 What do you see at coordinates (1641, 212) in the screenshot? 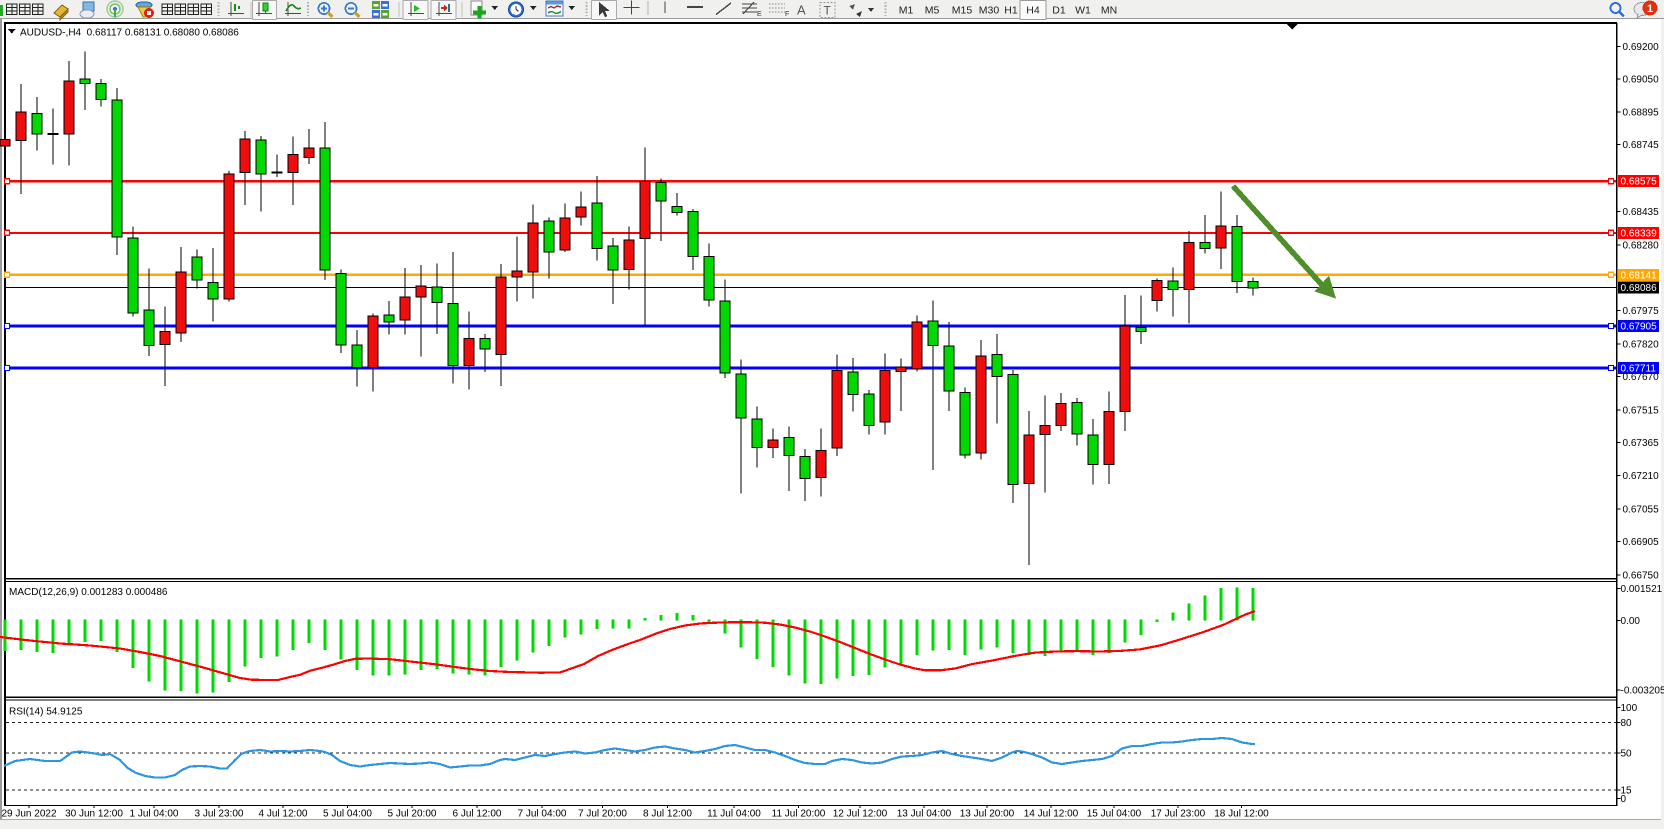
I see `svg-text: 0.68435` at bounding box center [1641, 212].